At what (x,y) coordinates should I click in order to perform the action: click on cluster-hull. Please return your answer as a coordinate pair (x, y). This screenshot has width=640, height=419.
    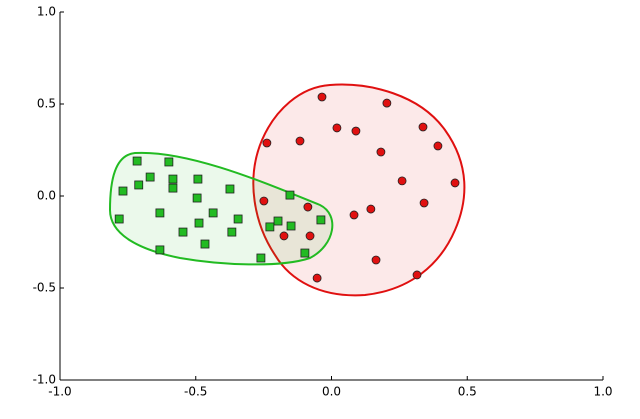
    Looking at the image, I should click on (221, 208).